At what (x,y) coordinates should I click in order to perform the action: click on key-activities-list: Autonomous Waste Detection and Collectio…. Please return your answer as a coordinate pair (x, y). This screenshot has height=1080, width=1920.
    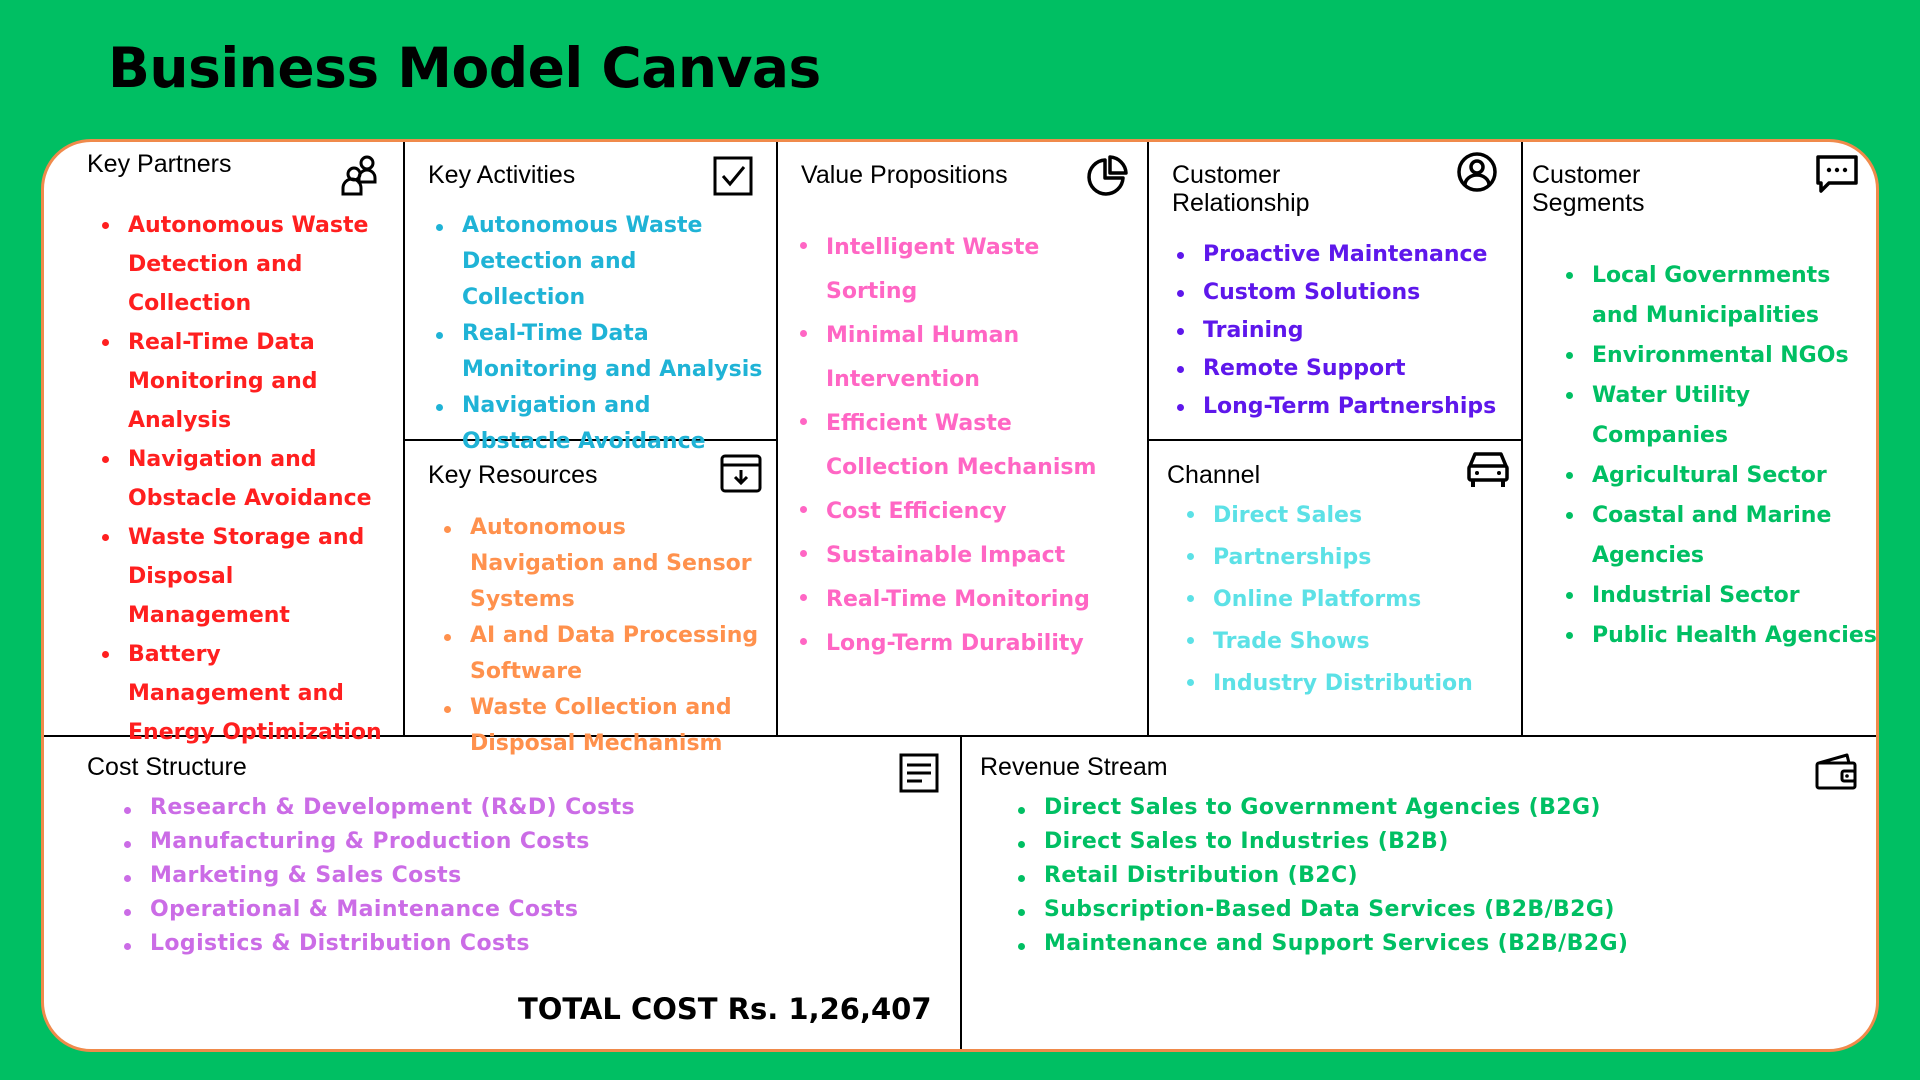
    Looking at the image, I should click on (599, 334).